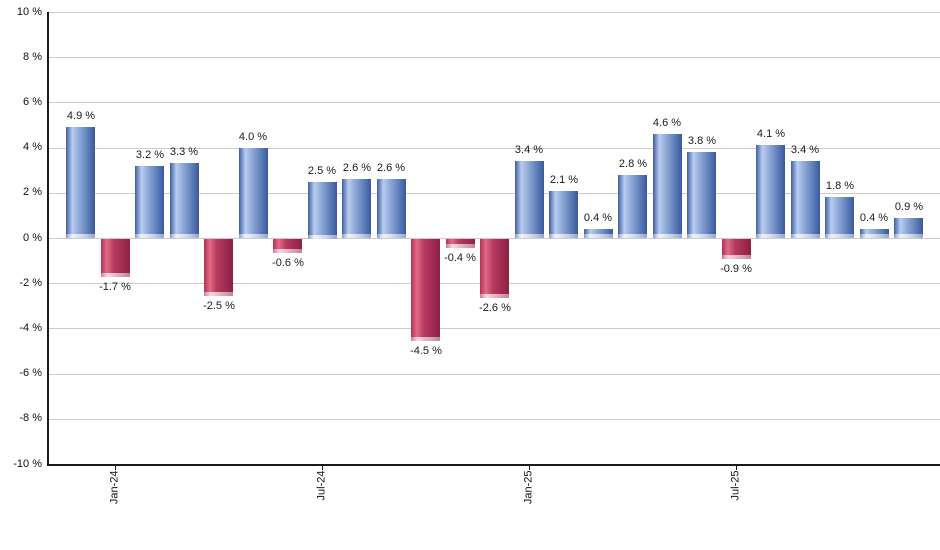 Image resolution: width=940 pixels, height=550 pixels. Describe the element at coordinates (391, 168) in the screenshot. I see `bar-value-label-Sep-24: 2.6 %` at that location.